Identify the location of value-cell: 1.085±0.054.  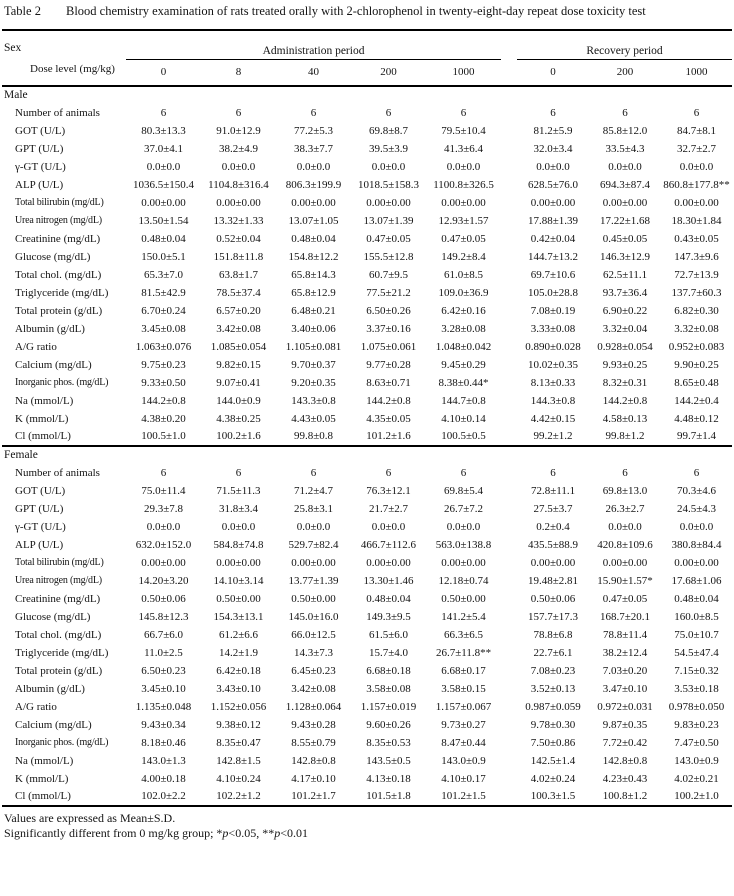
(238, 346).